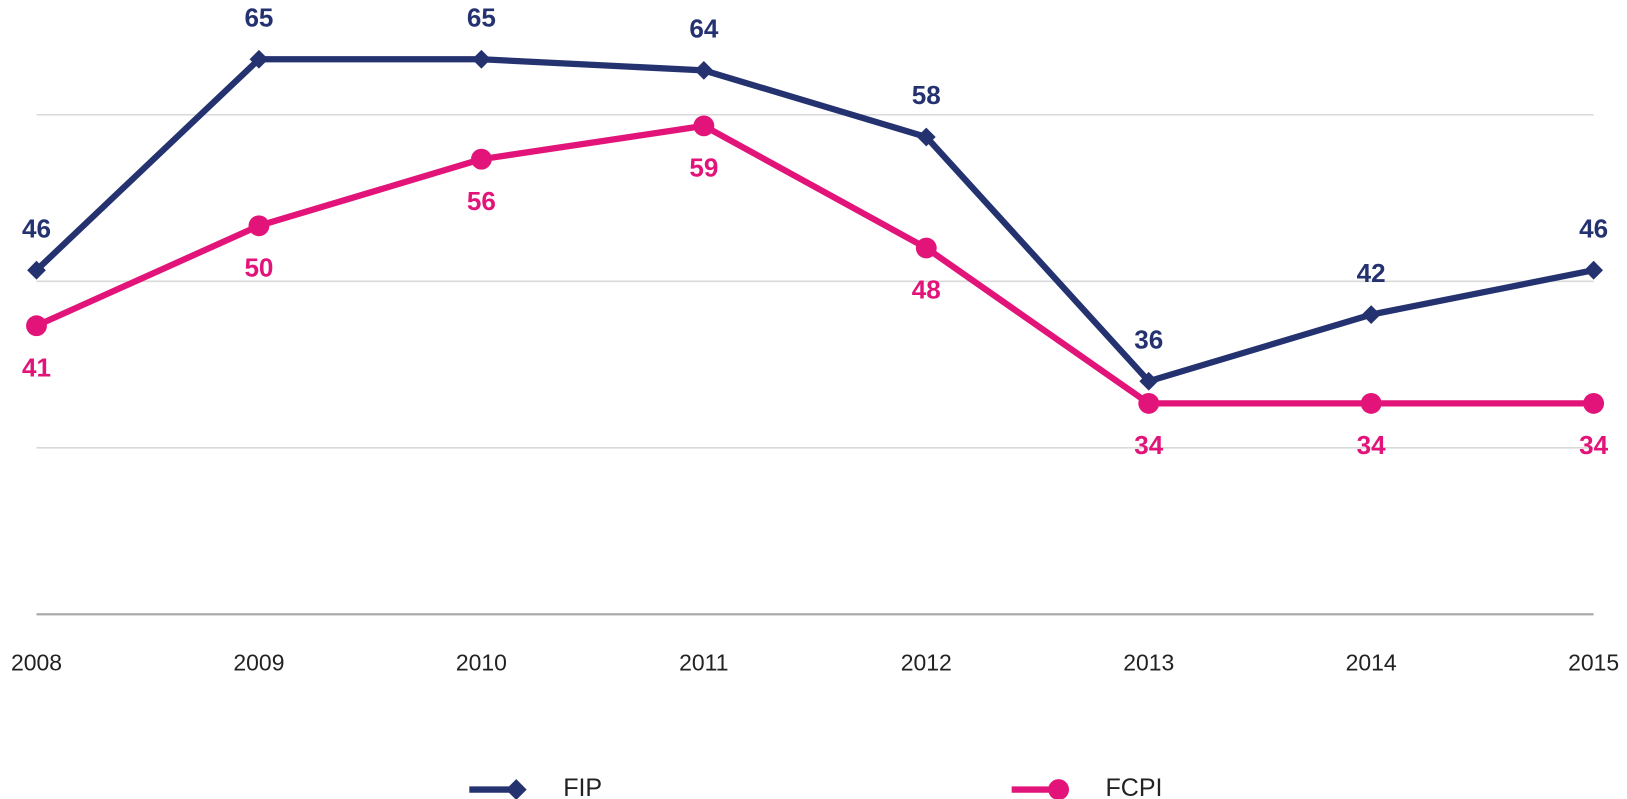 The image size is (1627, 799). Describe the element at coordinates (582, 786) in the screenshot. I see `legend-label: FIP` at that location.